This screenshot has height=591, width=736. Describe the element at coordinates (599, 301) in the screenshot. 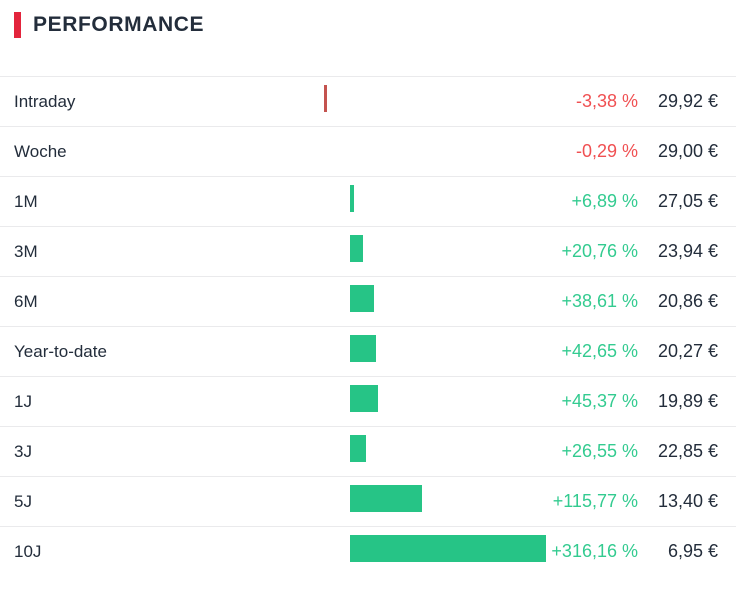

I see `percent-change: +38,61 %` at that location.